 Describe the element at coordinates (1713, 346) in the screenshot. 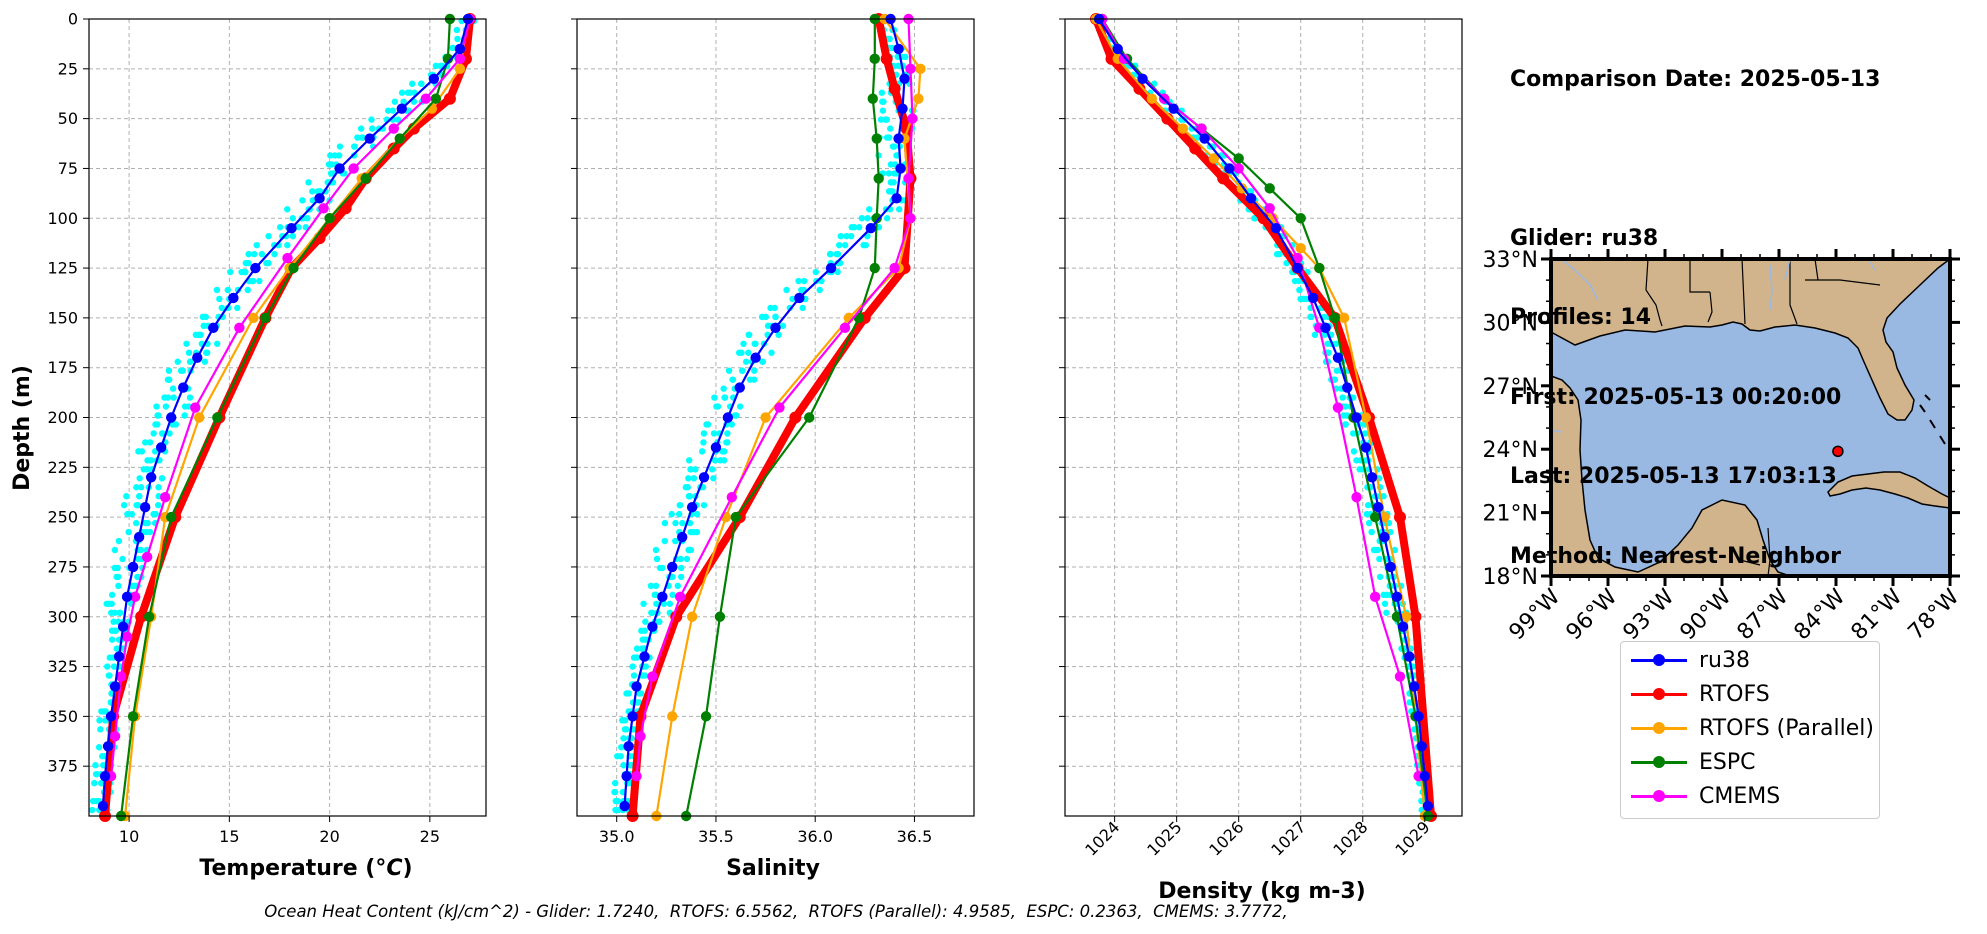

I see `rivers` at that location.